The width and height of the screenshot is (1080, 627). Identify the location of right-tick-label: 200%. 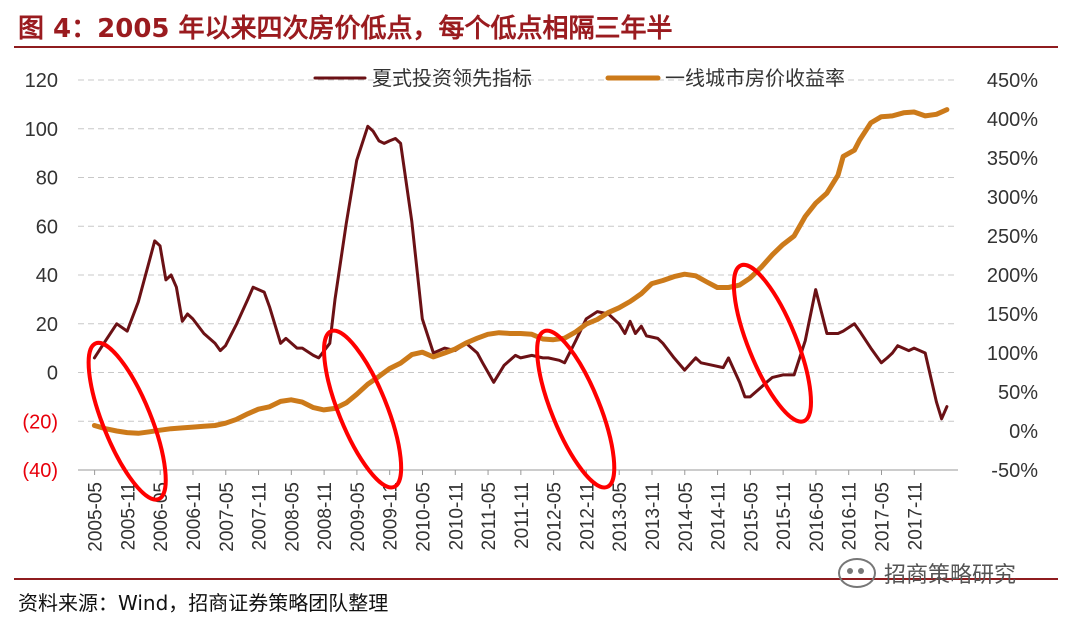
(1012, 276).